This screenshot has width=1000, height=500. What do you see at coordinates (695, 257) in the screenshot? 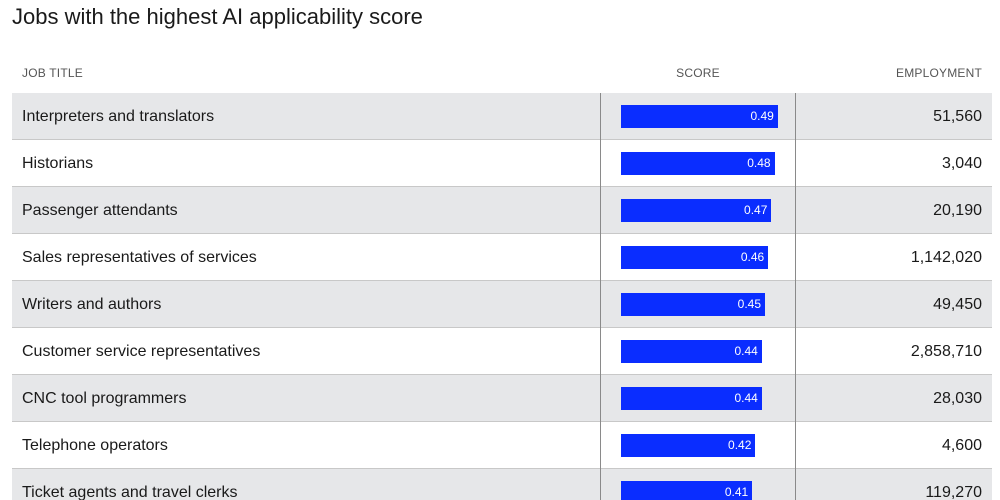
I see `score-bar: 0.46` at bounding box center [695, 257].